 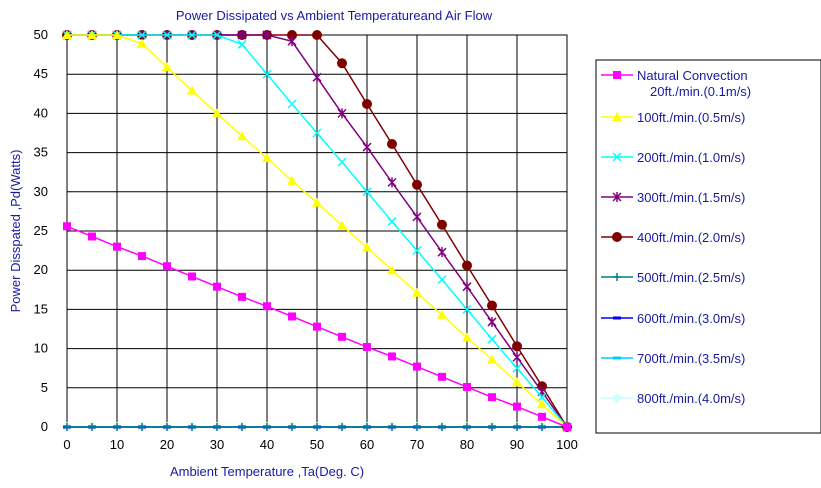 I want to click on legend-label: 800ft./min.(4.0m/s), so click(x=691, y=398).